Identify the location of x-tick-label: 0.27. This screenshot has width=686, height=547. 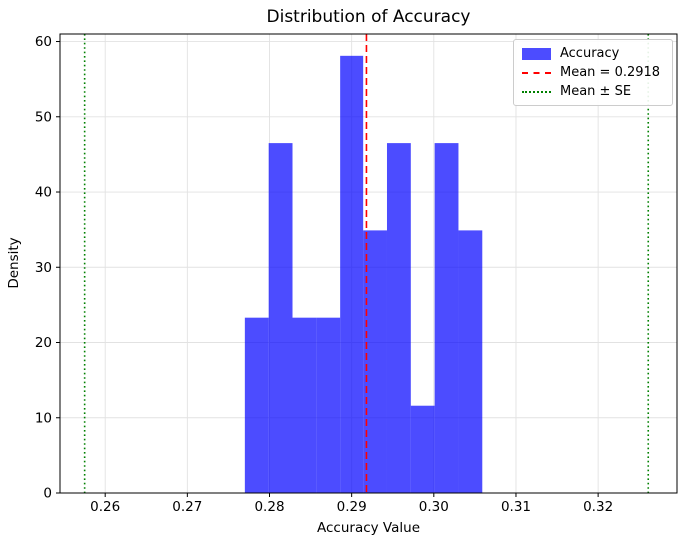
(187, 507).